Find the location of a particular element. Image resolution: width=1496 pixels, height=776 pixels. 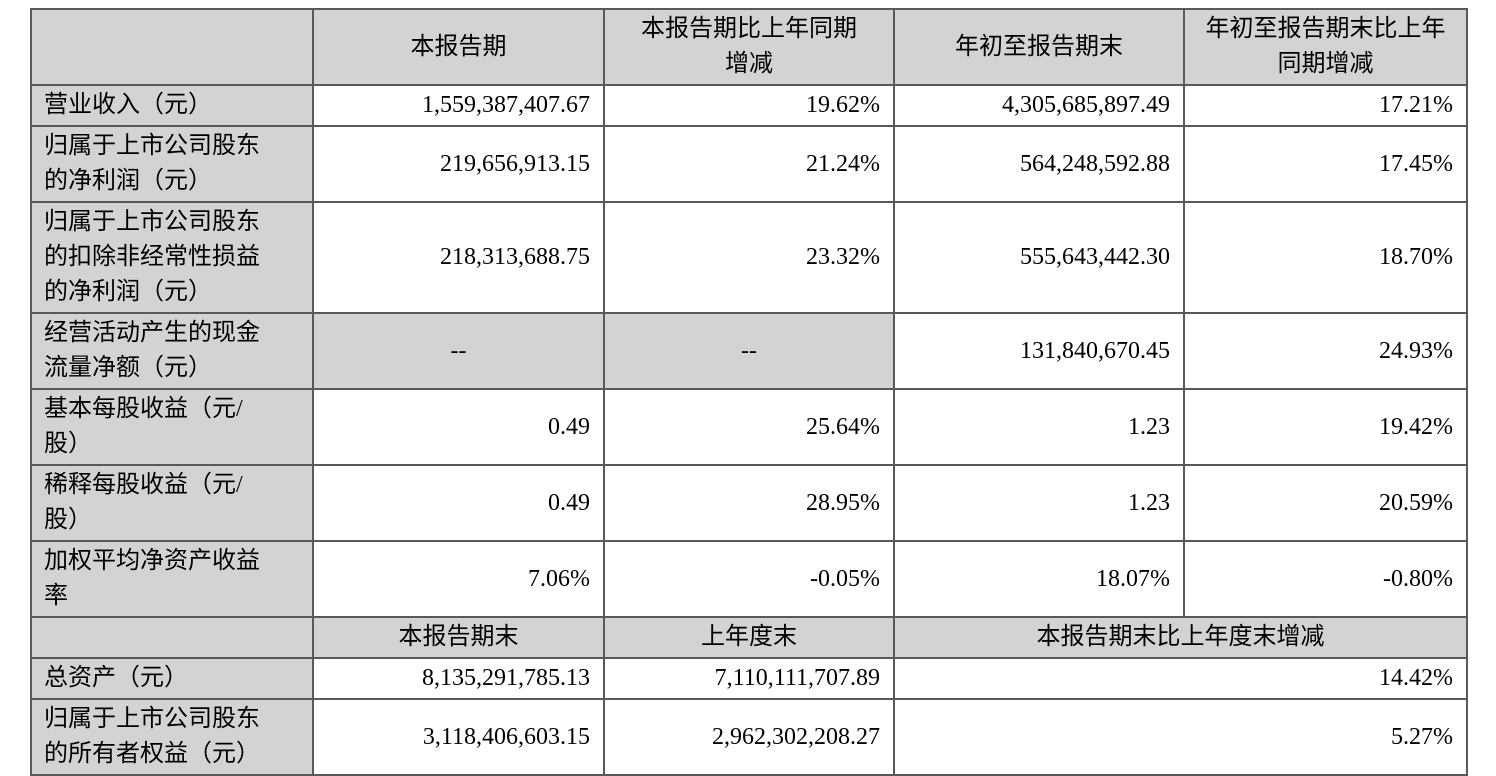

header-period-end-change: 本报告期末比上年度末增减 is located at coordinates (1180, 637).